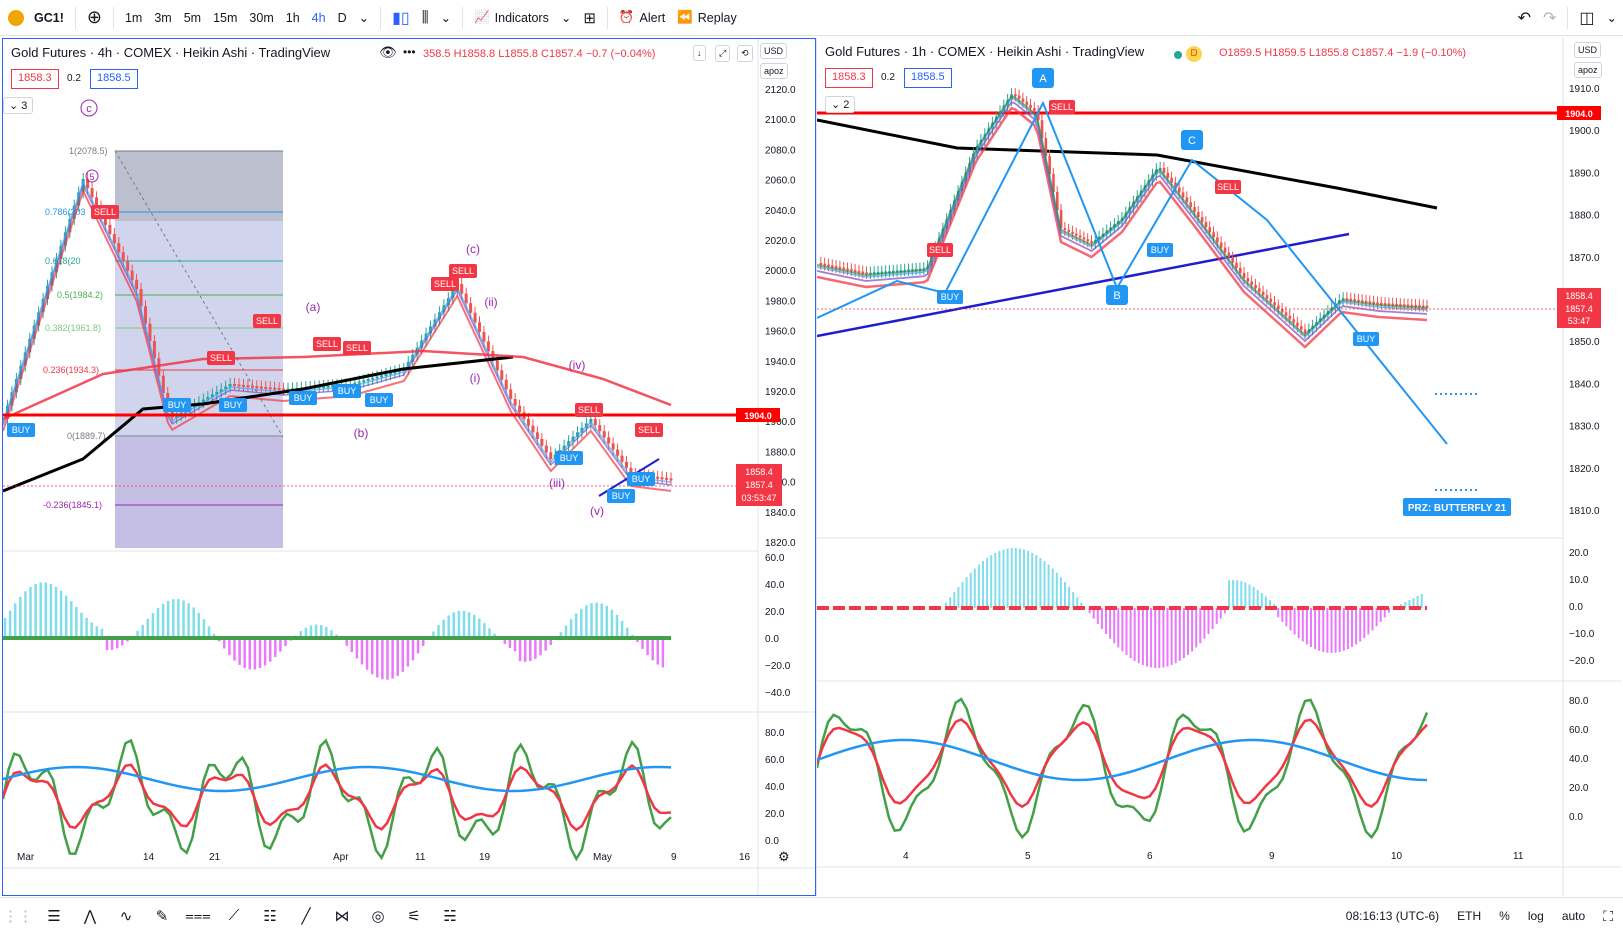 The width and height of the screenshot is (1623, 934). I want to click on candles-icon: ▮▯, so click(401, 18).